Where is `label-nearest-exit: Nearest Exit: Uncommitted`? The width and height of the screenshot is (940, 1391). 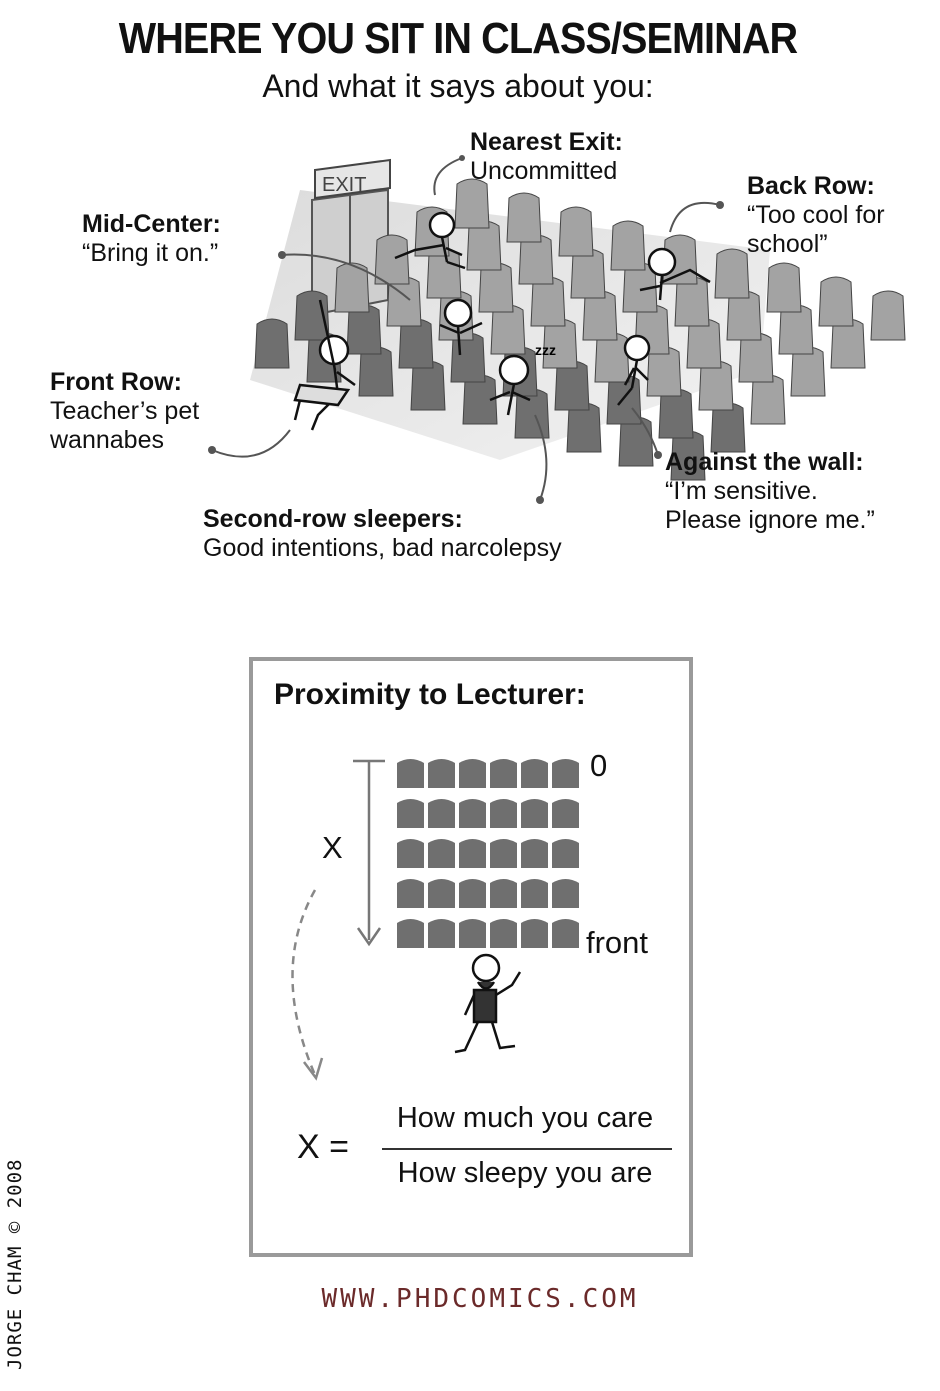 label-nearest-exit: Nearest Exit: Uncommitted is located at coordinates (546, 157).